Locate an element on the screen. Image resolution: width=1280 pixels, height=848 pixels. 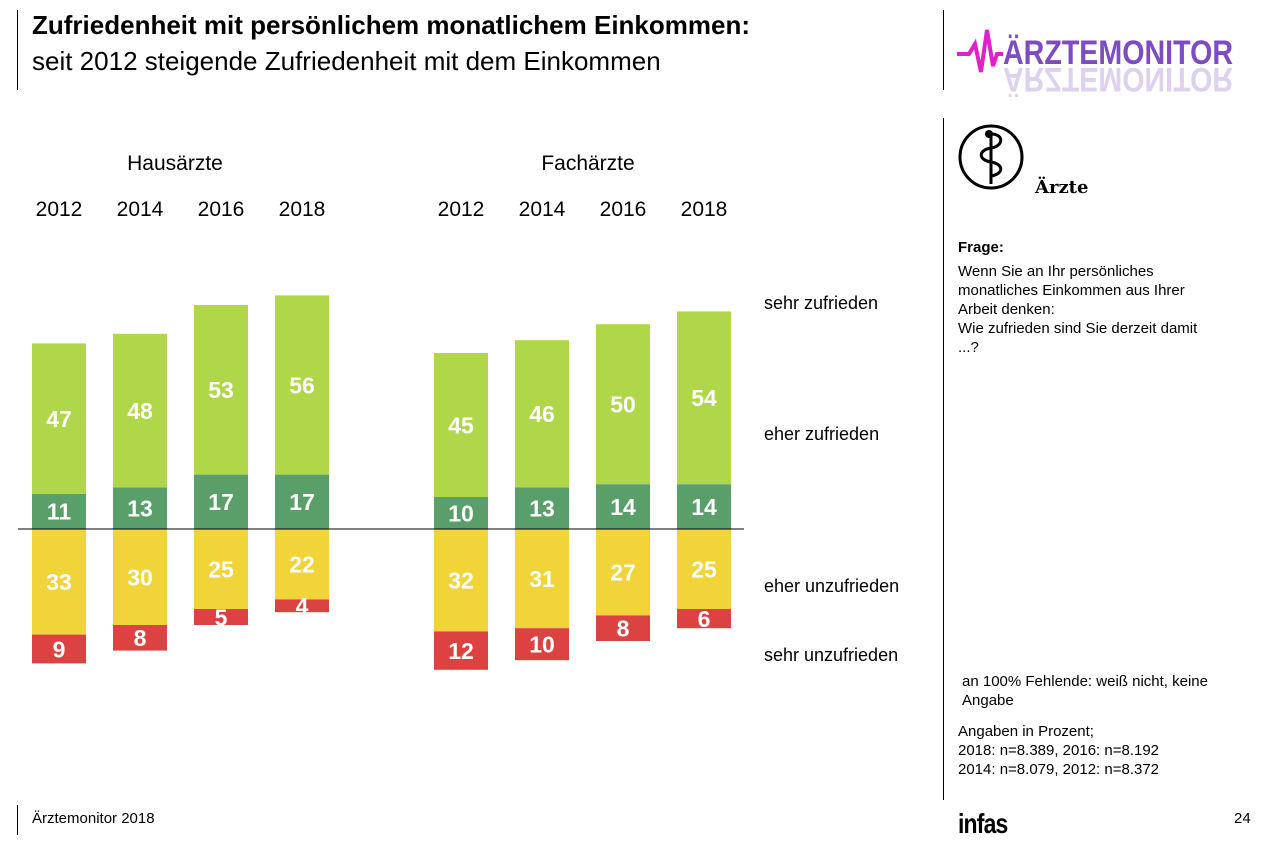
data-label: 45 is located at coordinates (461, 425).